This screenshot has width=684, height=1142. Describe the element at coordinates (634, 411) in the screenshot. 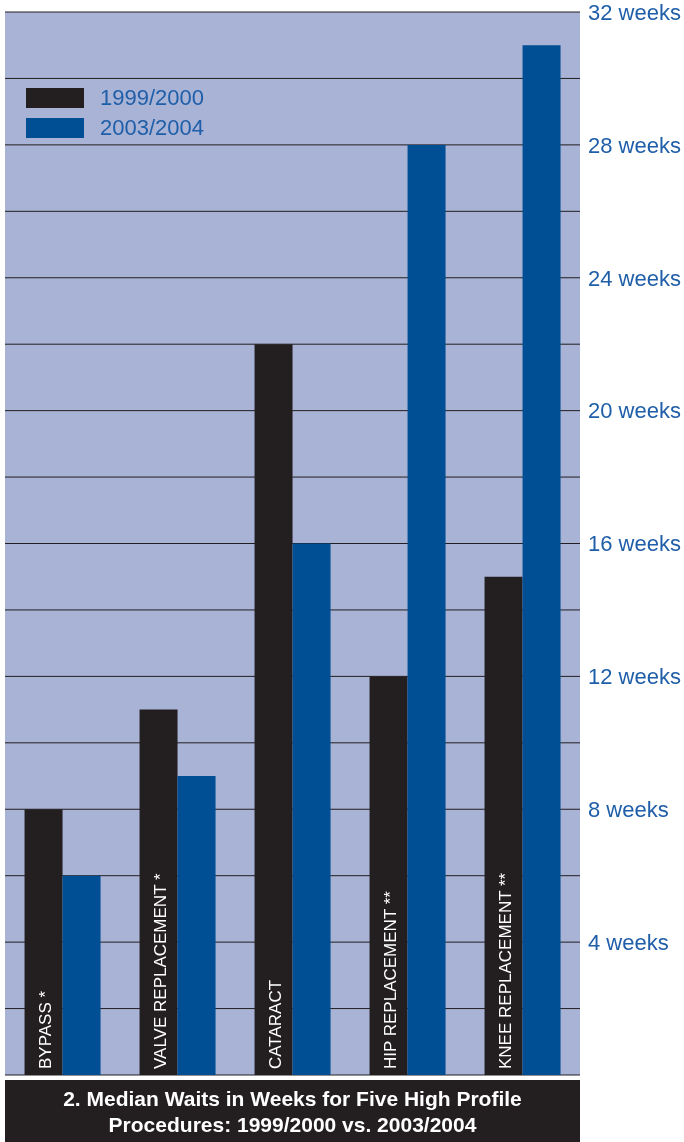

I see `y-tick-label: 20 weeks` at that location.